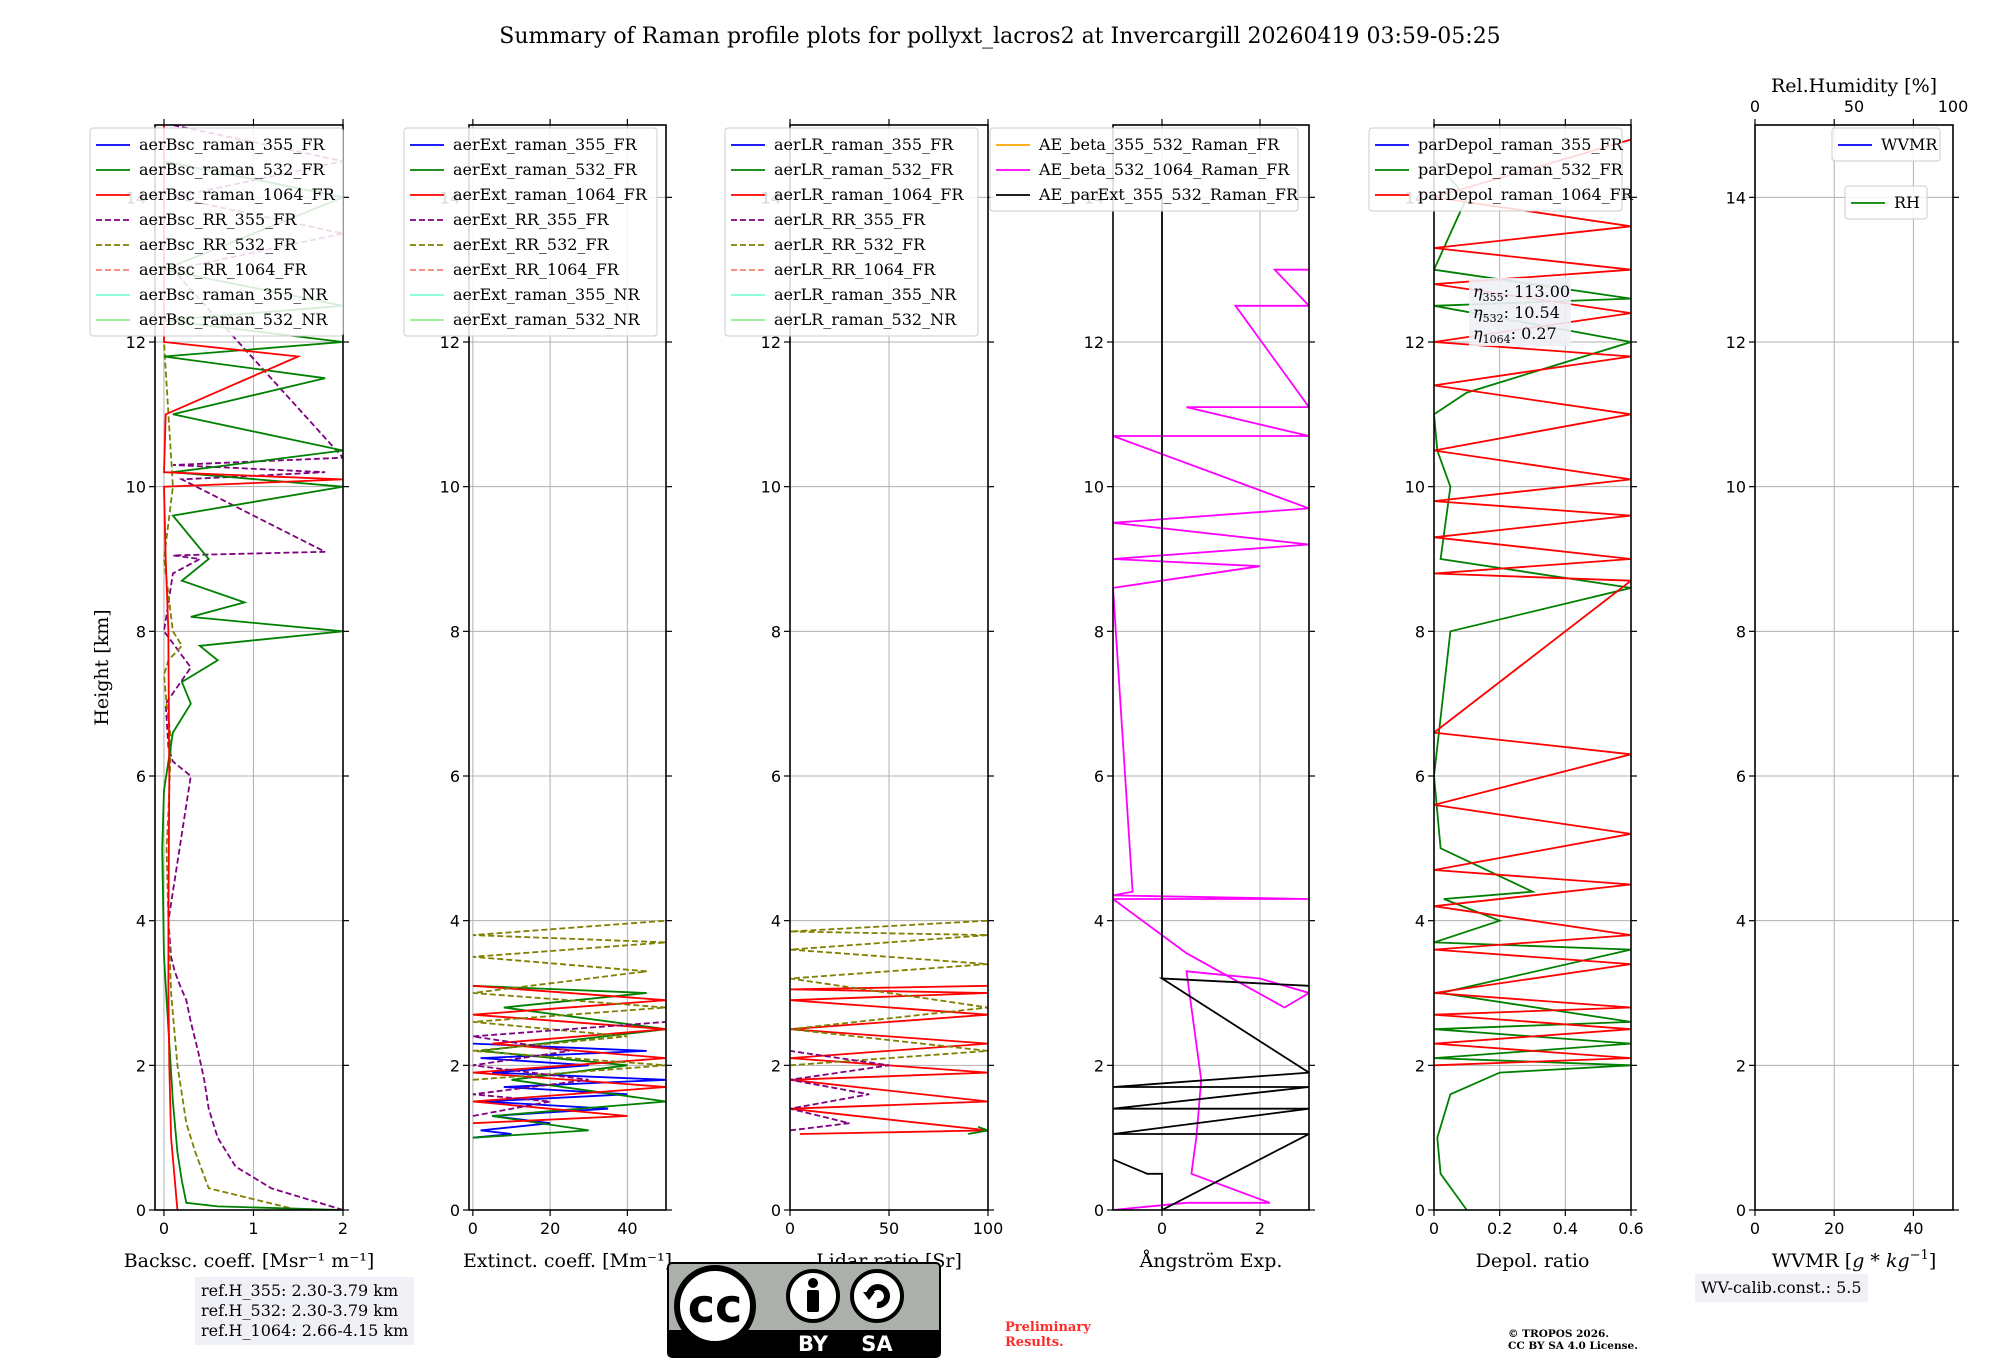 The image size is (2000, 1360). What do you see at coordinates (1526, 194) in the screenshot?
I see `legend-label: parDepol_raman_1064_FR` at bounding box center [1526, 194].